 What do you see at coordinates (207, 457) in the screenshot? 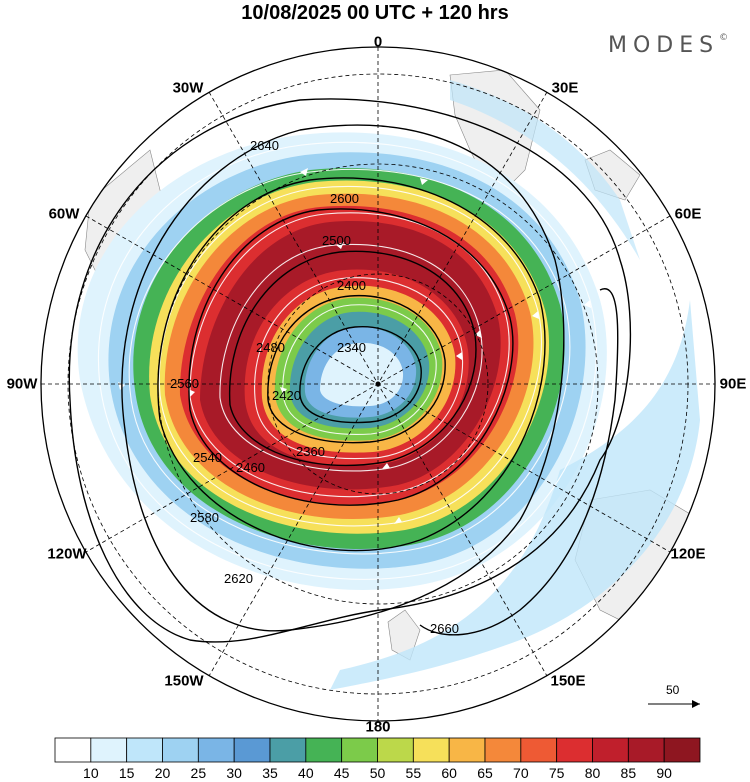
I see `contour-label: 2540` at bounding box center [207, 457].